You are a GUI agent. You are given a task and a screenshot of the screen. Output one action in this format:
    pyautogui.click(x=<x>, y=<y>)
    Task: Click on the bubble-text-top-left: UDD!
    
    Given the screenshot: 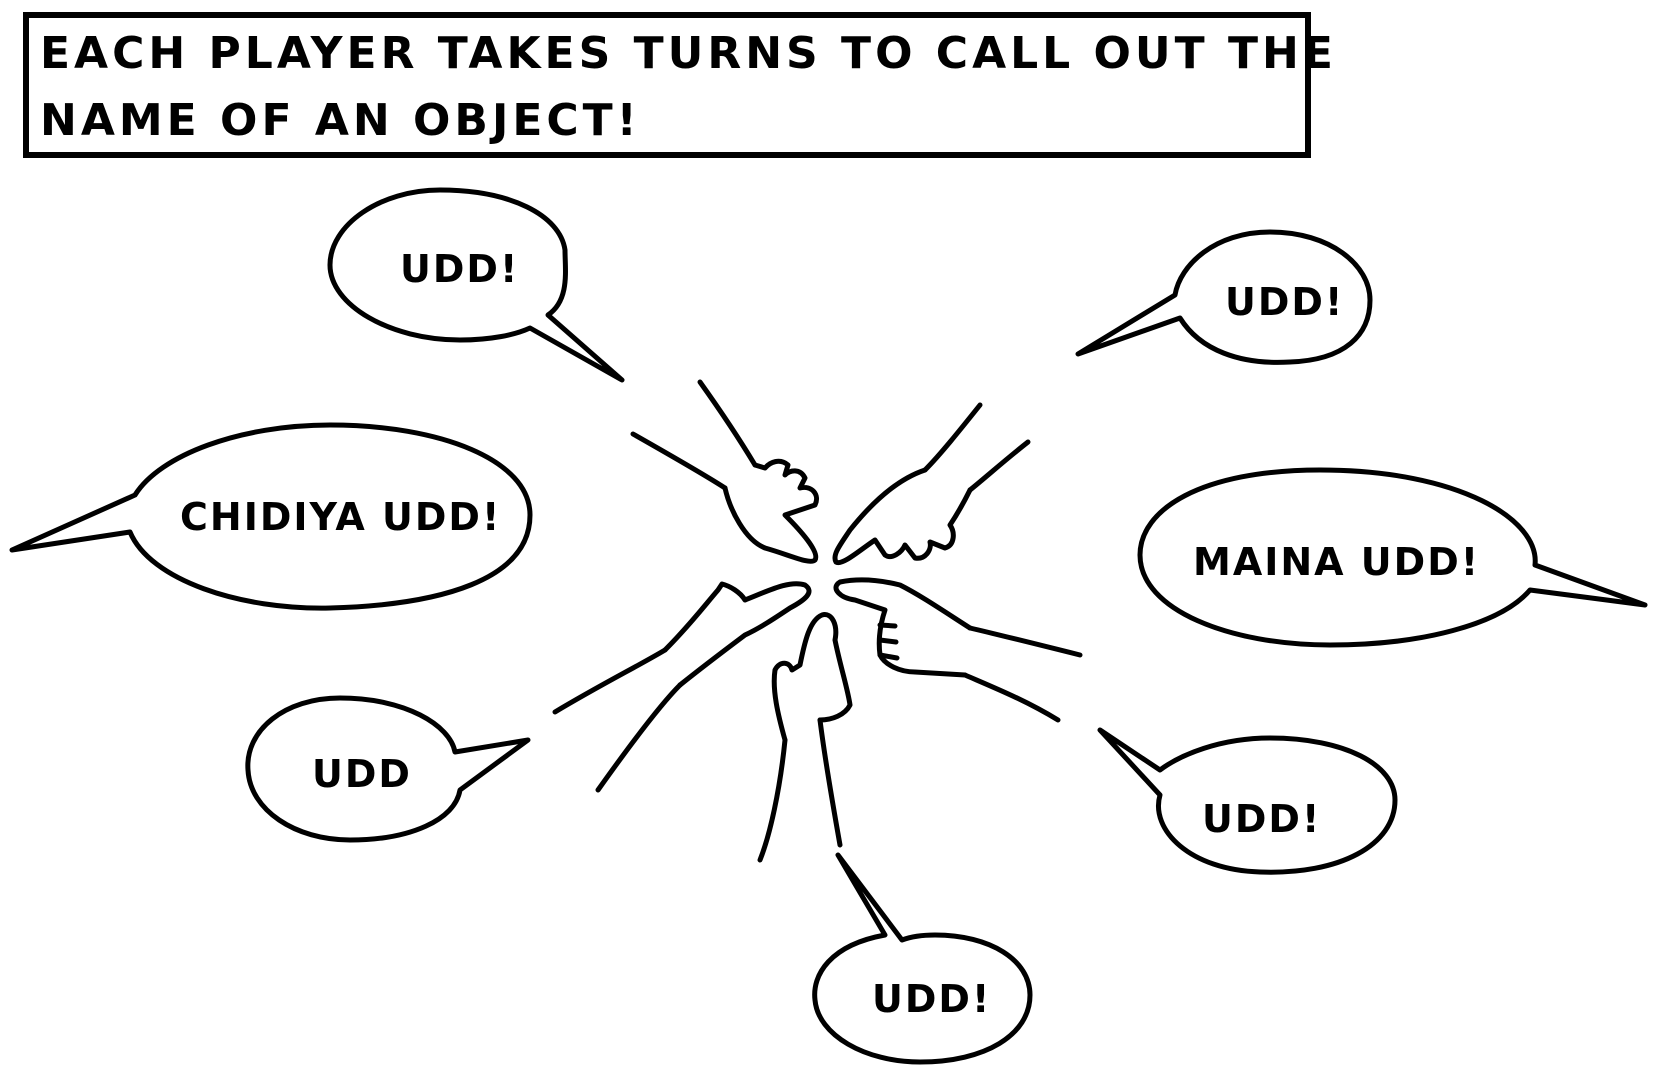 What is the action you would take?
    pyautogui.click(x=459, y=269)
    